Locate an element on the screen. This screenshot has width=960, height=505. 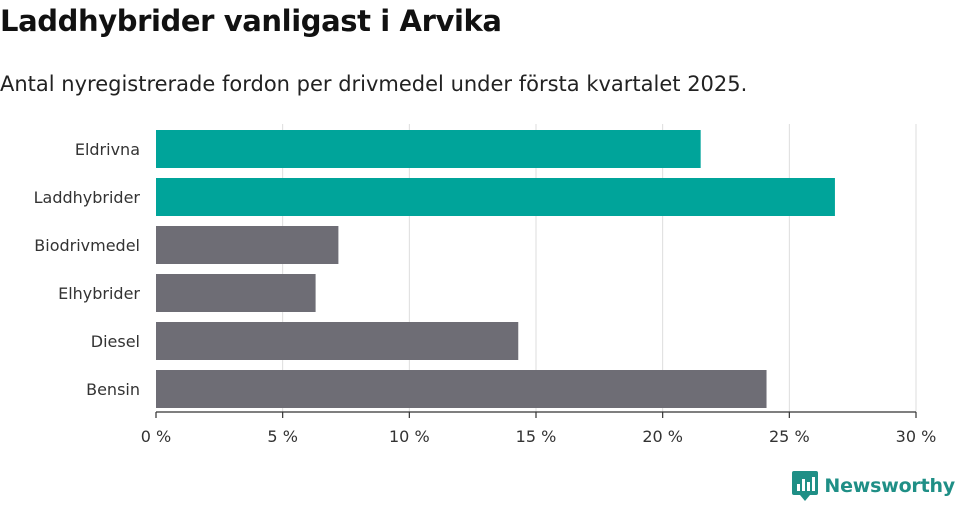
category-label-1: Laddhybrider is located at coordinates (87, 197).